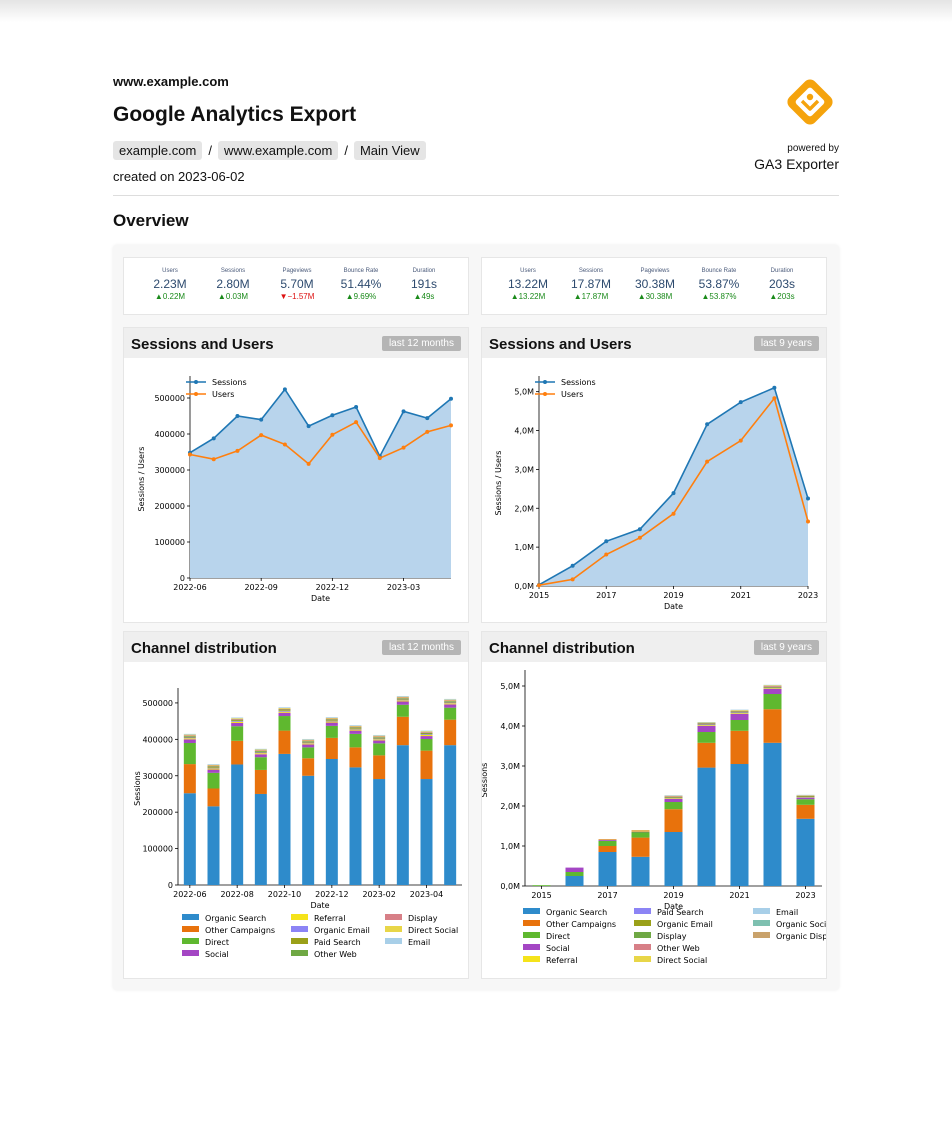 This screenshot has height=1138, width=952. I want to click on y-tick-label: 4,0M, so click(510, 726).